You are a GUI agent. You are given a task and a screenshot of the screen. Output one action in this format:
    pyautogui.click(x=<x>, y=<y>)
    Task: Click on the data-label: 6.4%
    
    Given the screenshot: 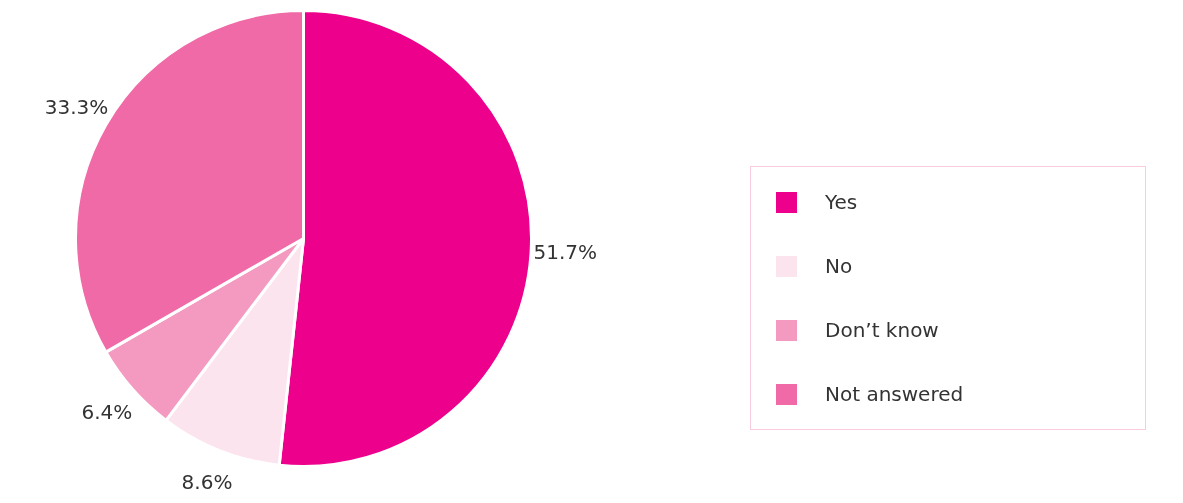 What is the action you would take?
    pyautogui.click(x=107, y=411)
    